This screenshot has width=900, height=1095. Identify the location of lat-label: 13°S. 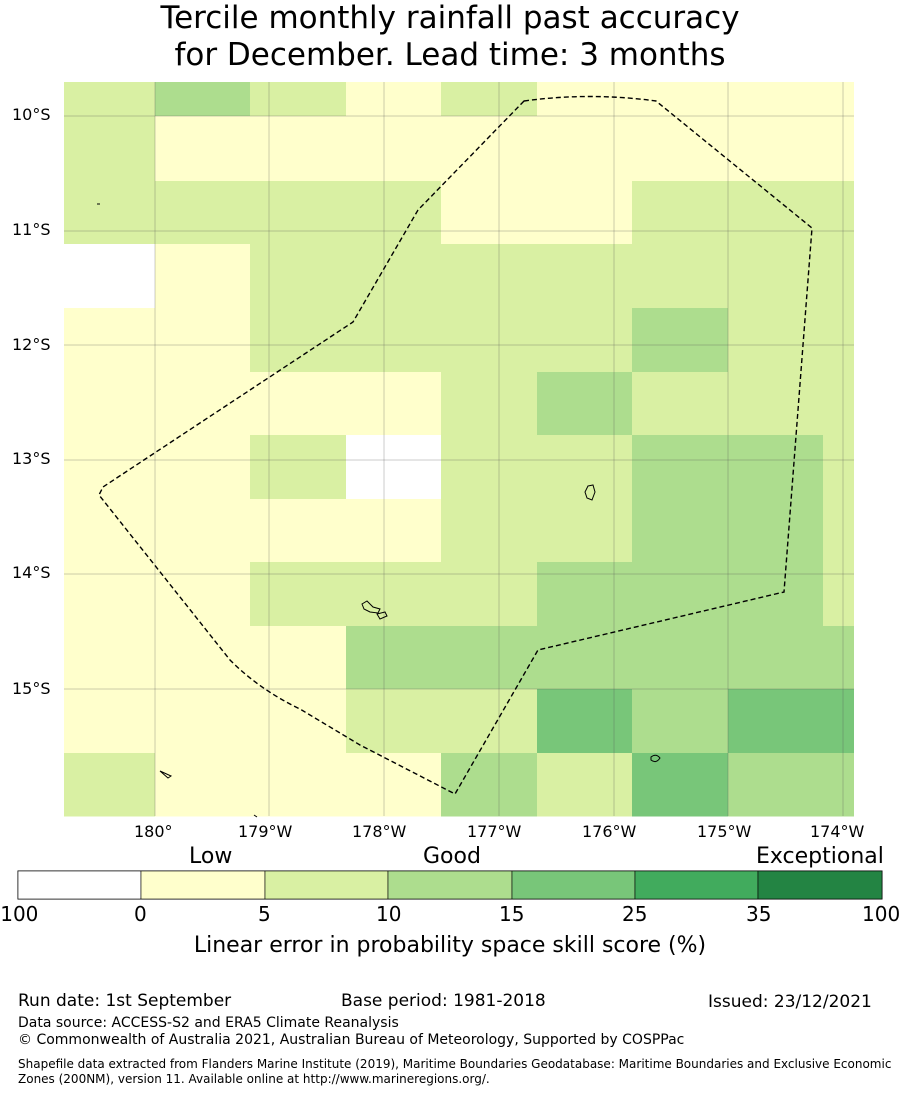
(31, 458).